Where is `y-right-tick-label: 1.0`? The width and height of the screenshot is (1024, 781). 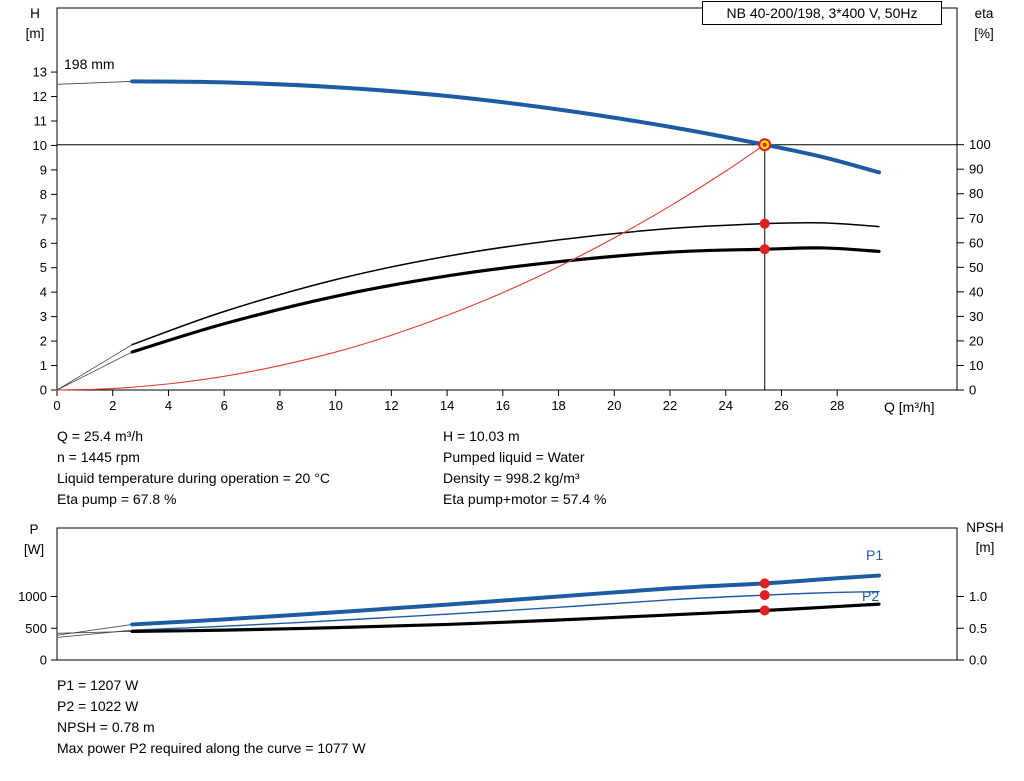 y-right-tick-label: 1.0 is located at coordinates (978, 596).